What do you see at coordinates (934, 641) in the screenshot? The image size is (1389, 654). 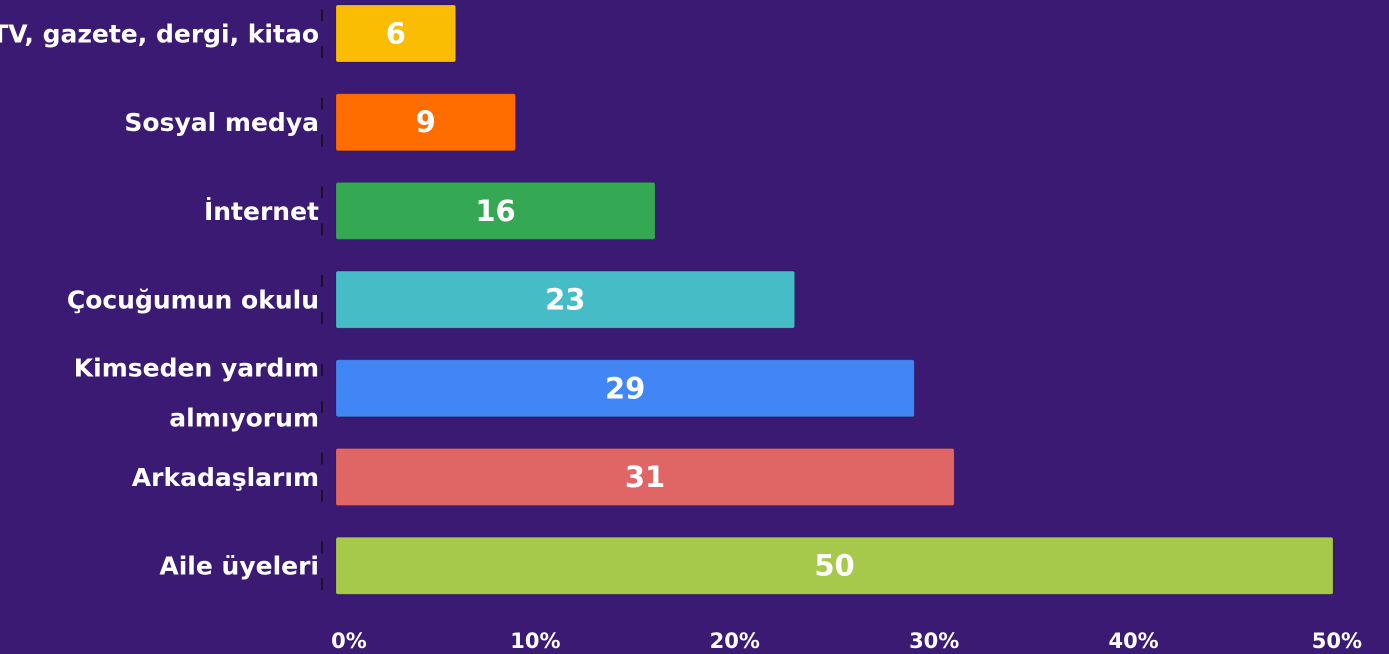 I see `x-tick-label: 30%` at bounding box center [934, 641].